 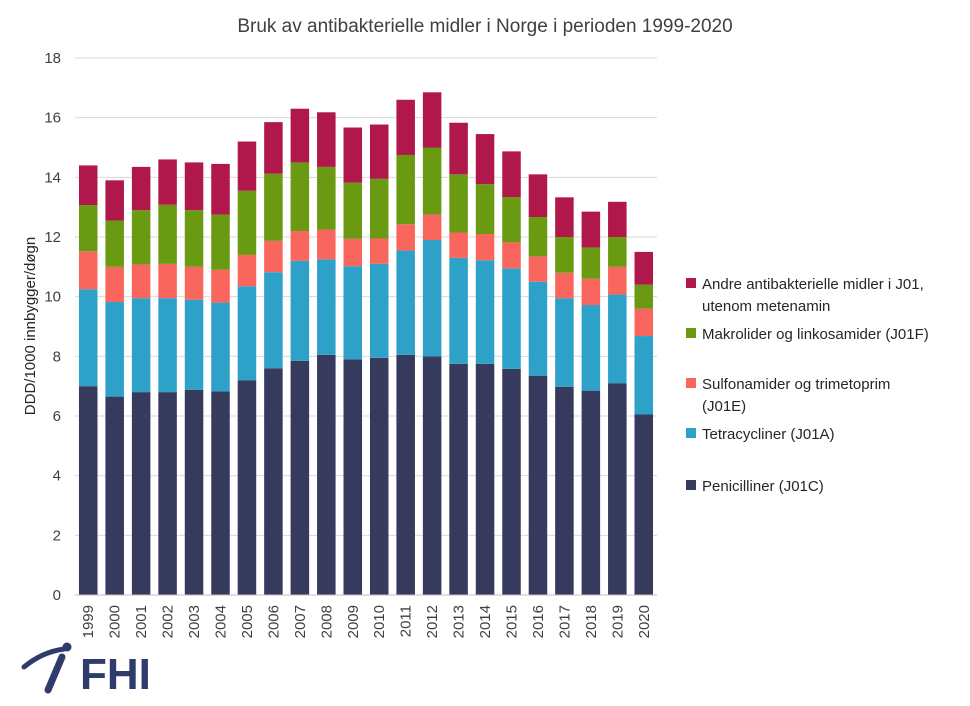 What do you see at coordinates (221, 621) in the screenshot?
I see `x-tick-label: 2004` at bounding box center [221, 621].